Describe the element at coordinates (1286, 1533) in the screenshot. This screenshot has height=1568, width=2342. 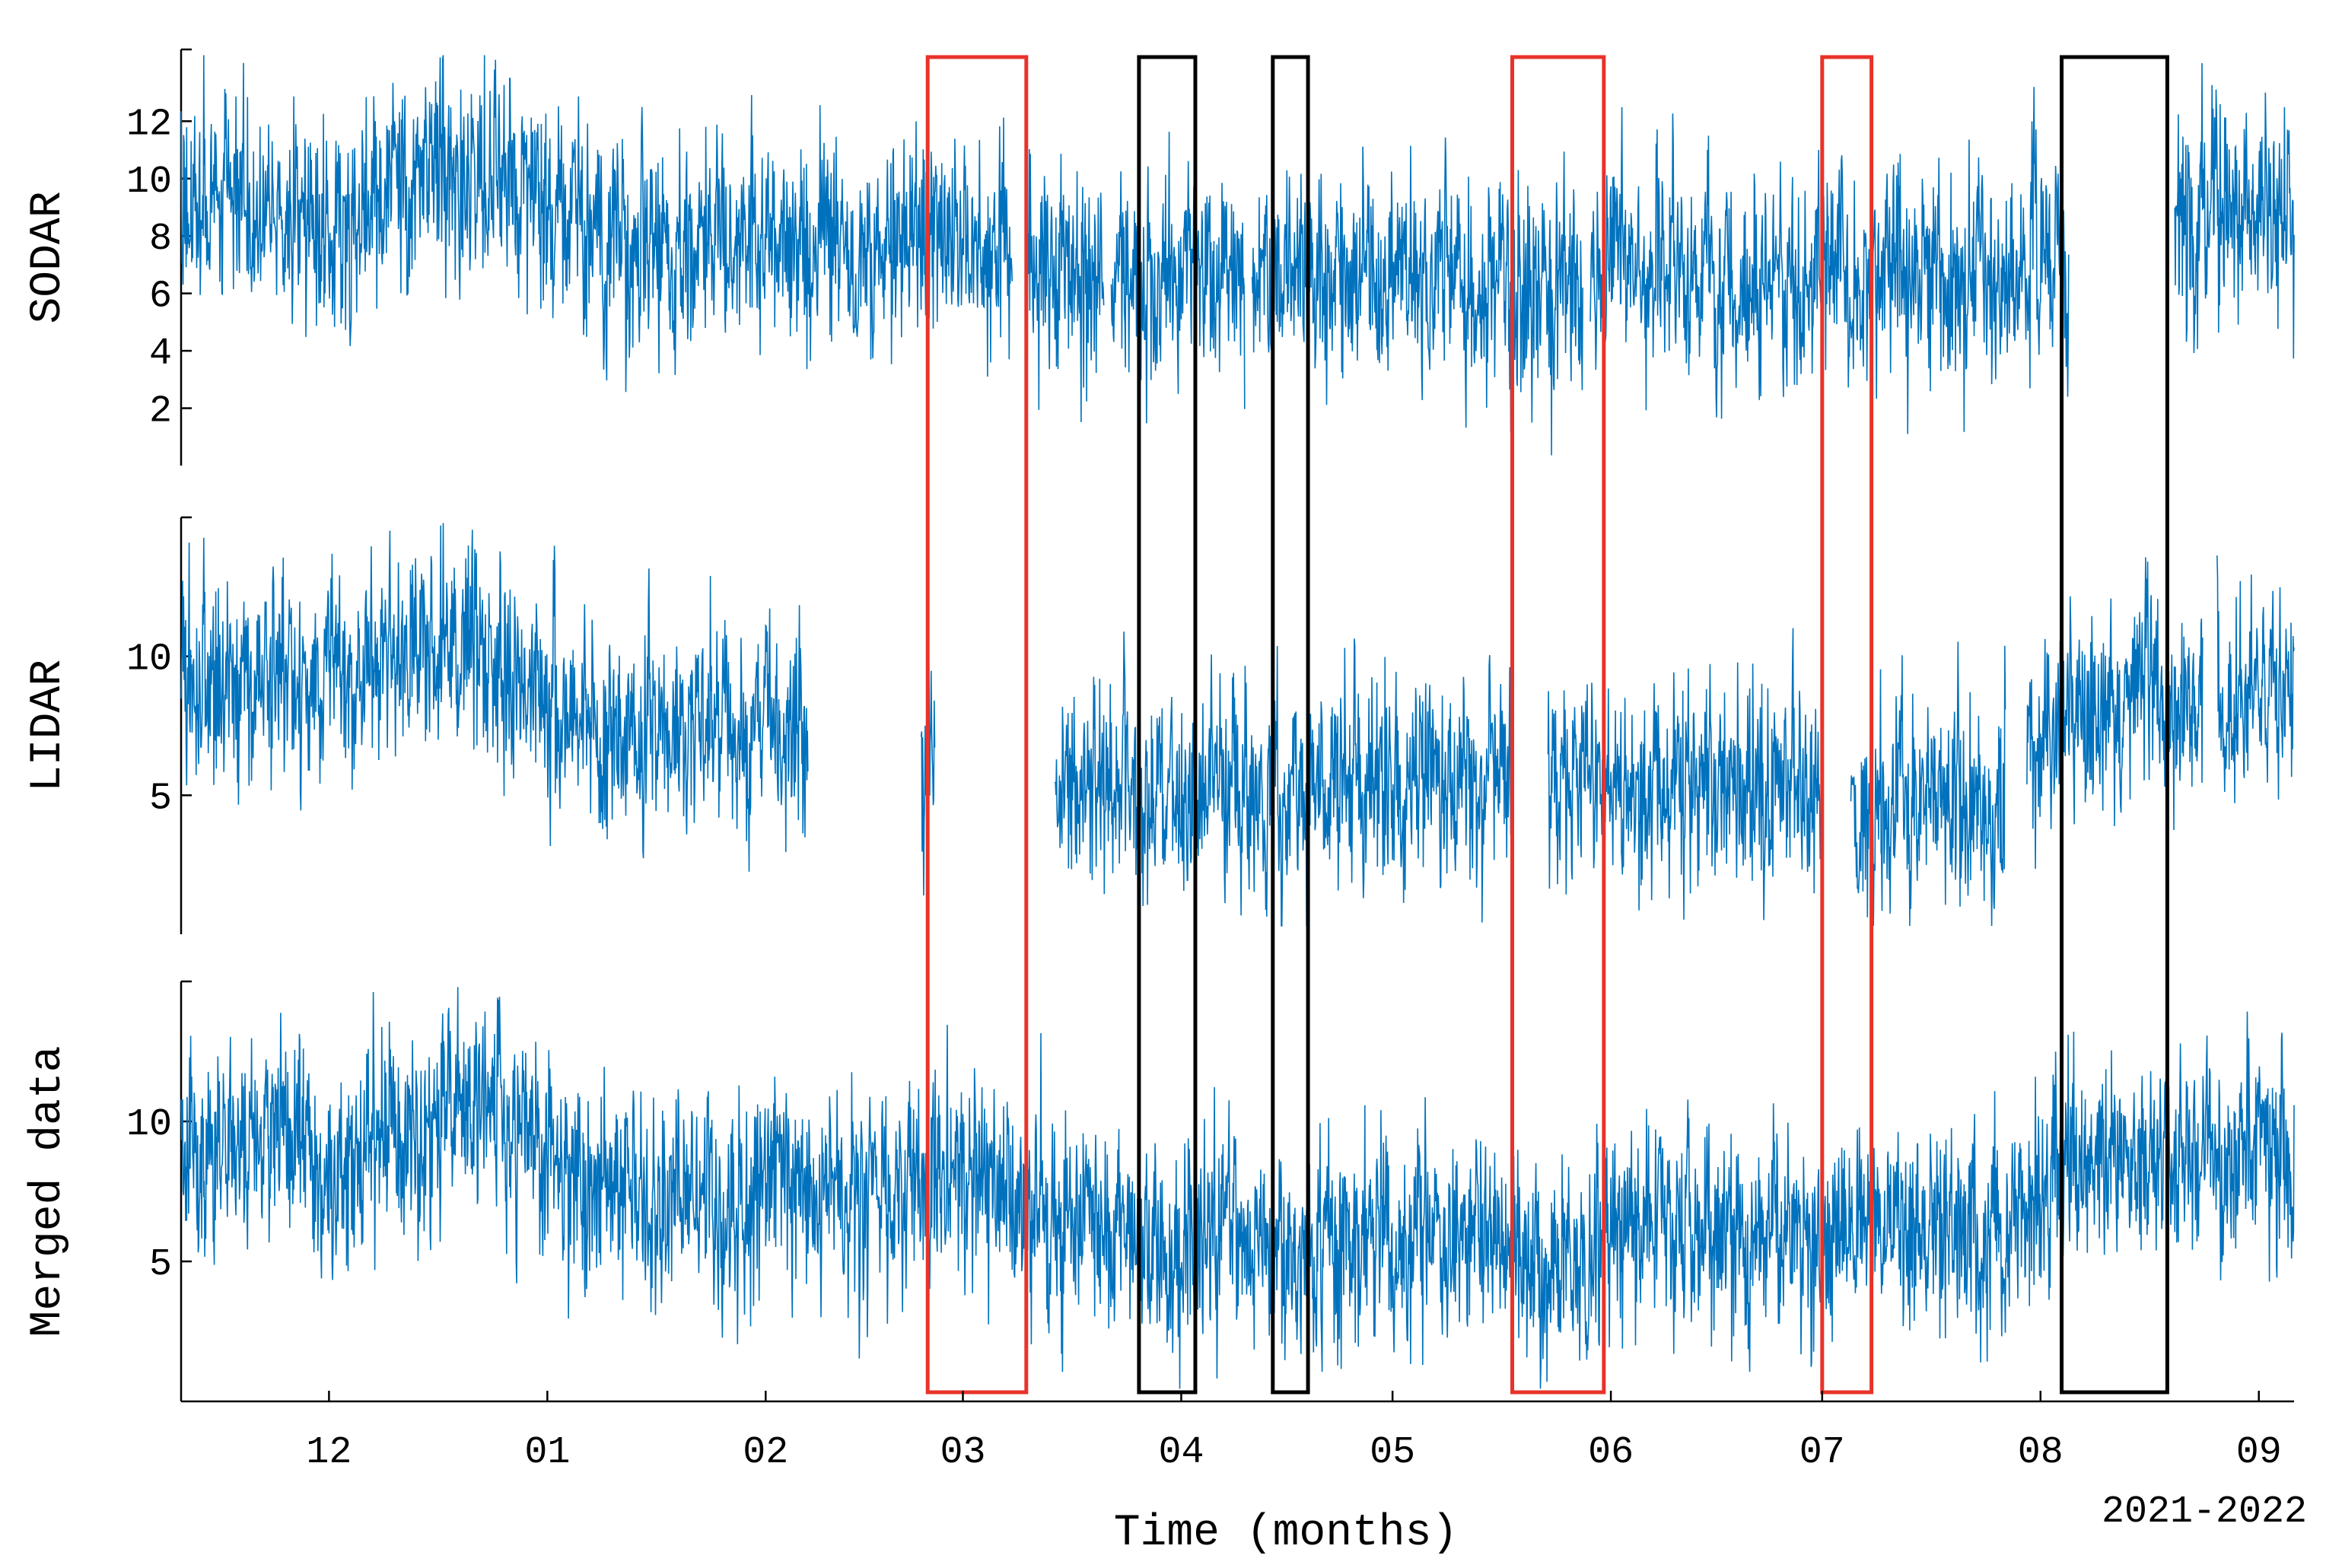
I see `x-axis-label: Time (months)` at that location.